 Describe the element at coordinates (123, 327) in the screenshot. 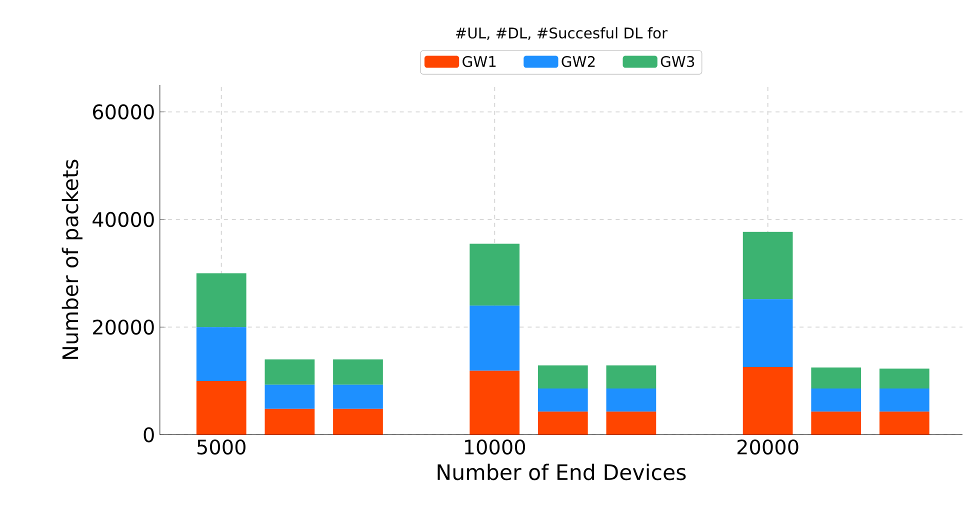

I see `y-tick-label: 20000` at that location.